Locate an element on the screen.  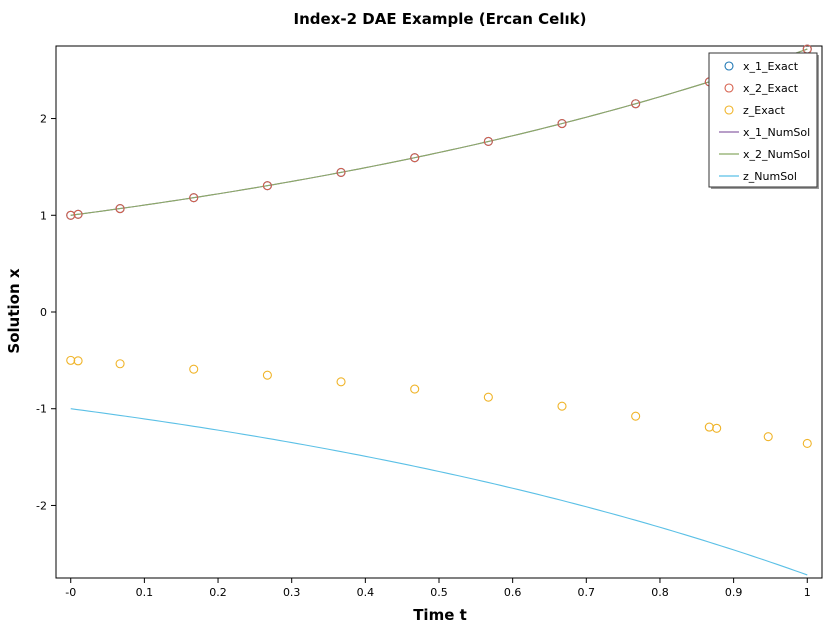
legend-label-x-1-exact: x_1_Exact is located at coordinates (771, 66).